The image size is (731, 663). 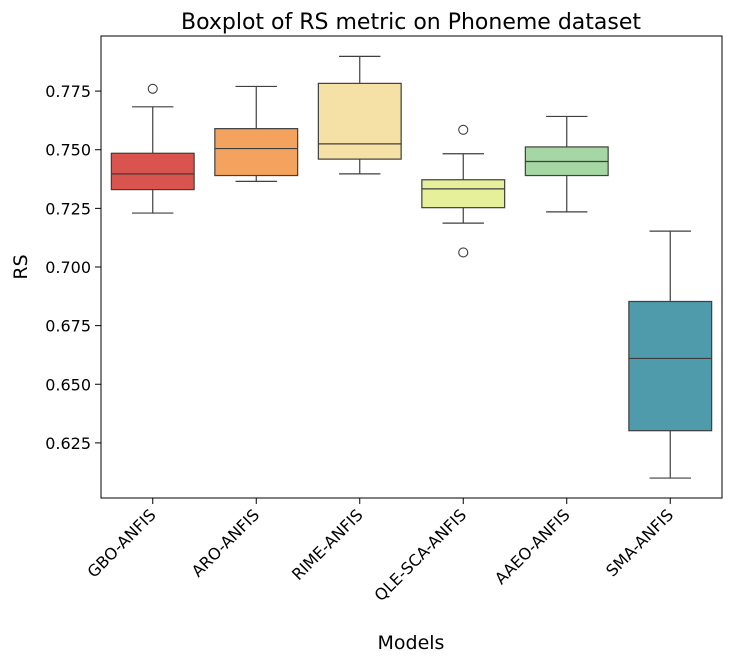 I want to click on box-group-aaeo-anfis, so click(x=566, y=164).